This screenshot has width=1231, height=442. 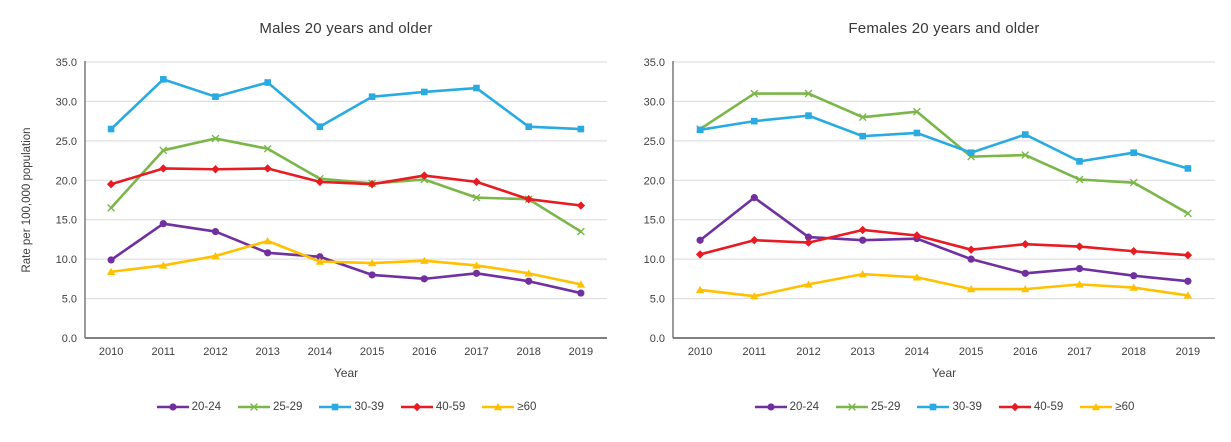 What do you see at coordinates (346, 28) in the screenshot?
I see `chart-title-males: Males 20 years and older` at bounding box center [346, 28].